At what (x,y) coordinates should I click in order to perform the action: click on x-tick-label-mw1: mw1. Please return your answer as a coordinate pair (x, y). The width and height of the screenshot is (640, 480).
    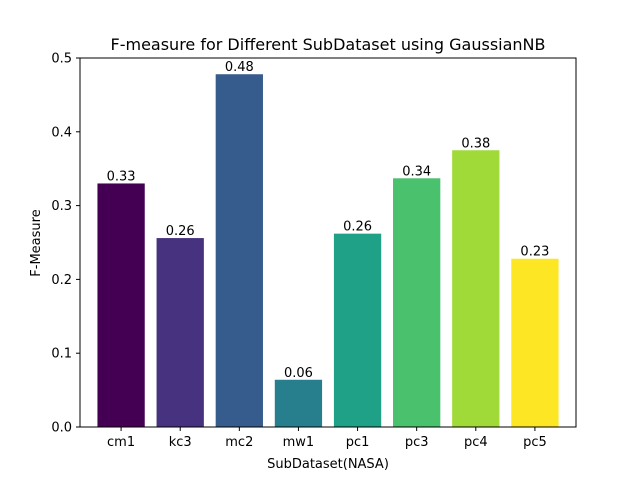
    Looking at the image, I should click on (299, 442).